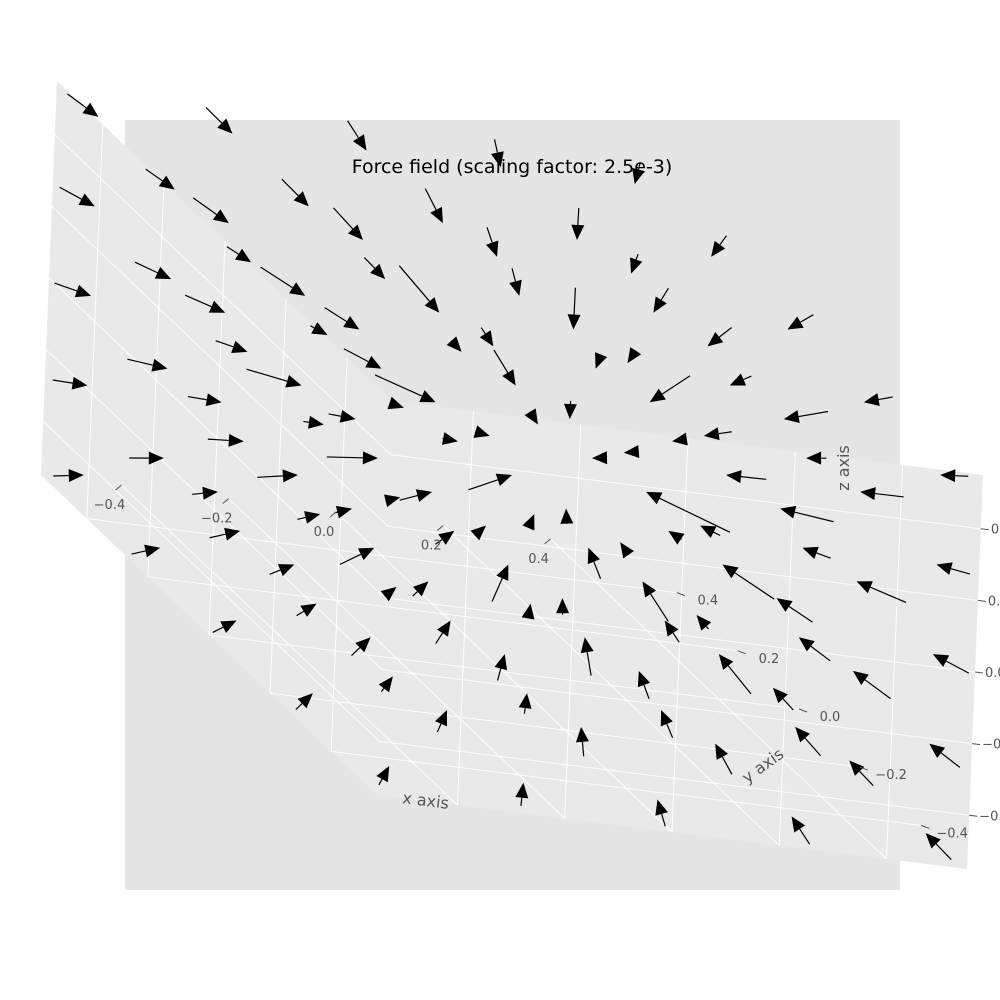  What do you see at coordinates (512, 167) in the screenshot?
I see `chart-title: Force field (scaling factor: 2.5e-3)` at bounding box center [512, 167].